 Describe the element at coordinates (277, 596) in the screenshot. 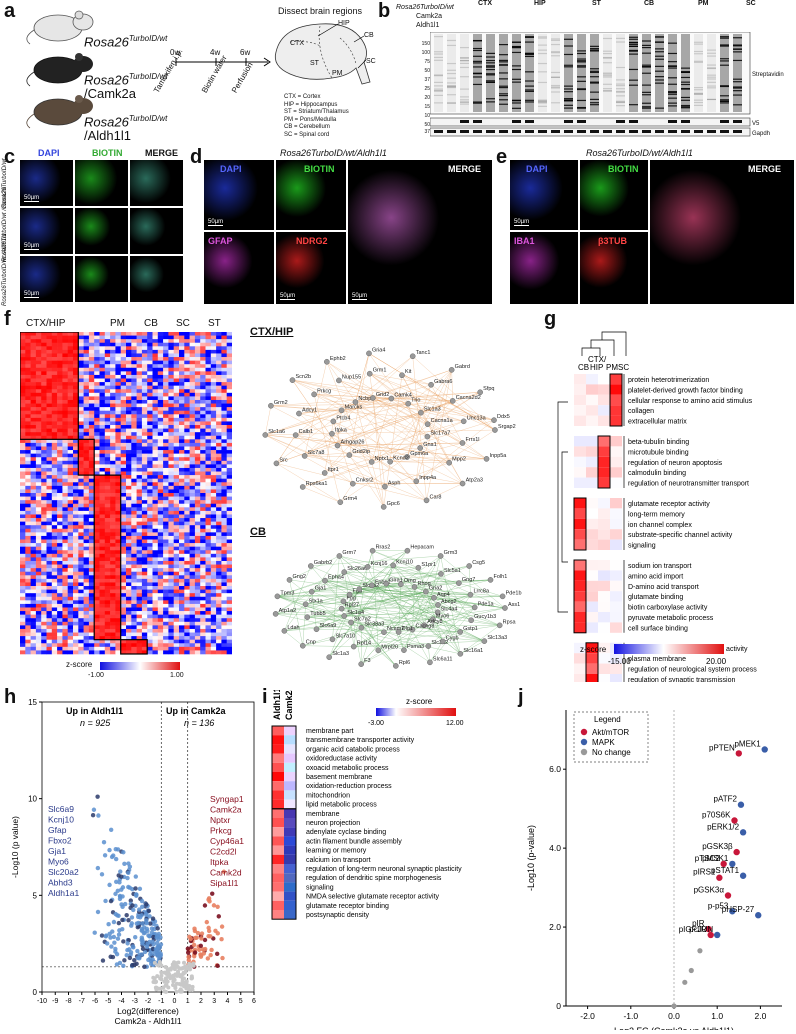

I see `network-node` at that location.